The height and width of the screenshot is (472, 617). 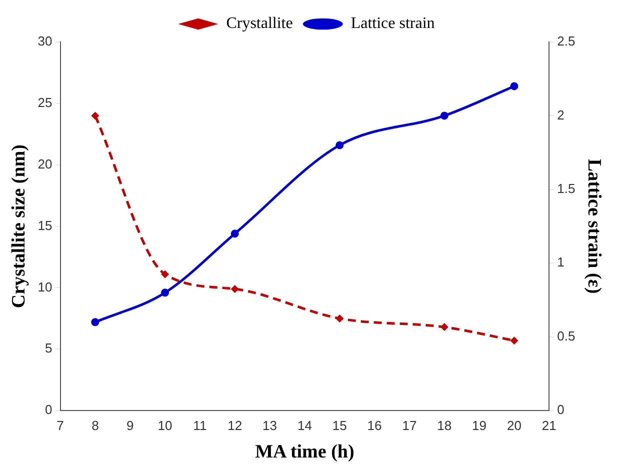 What do you see at coordinates (45, 225) in the screenshot?
I see `y-tick-label: 15` at bounding box center [45, 225].